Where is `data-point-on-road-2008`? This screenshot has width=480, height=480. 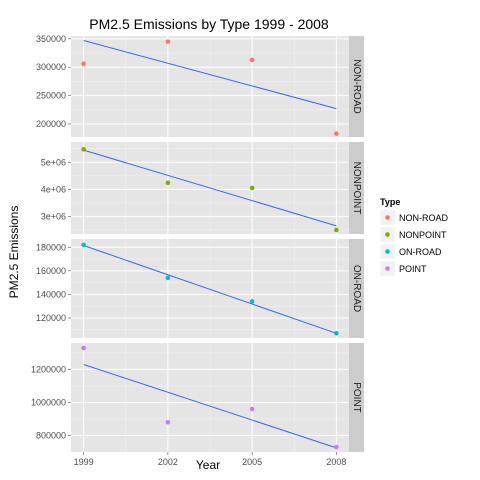
data-point-on-road-2008 is located at coordinates (336, 333).